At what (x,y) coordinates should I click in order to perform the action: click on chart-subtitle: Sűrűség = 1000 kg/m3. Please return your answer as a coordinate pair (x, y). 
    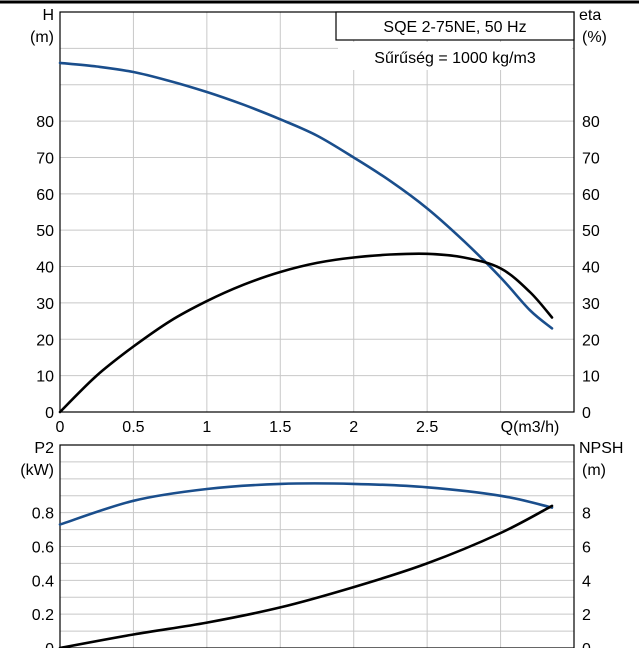
    Looking at the image, I should click on (455, 58).